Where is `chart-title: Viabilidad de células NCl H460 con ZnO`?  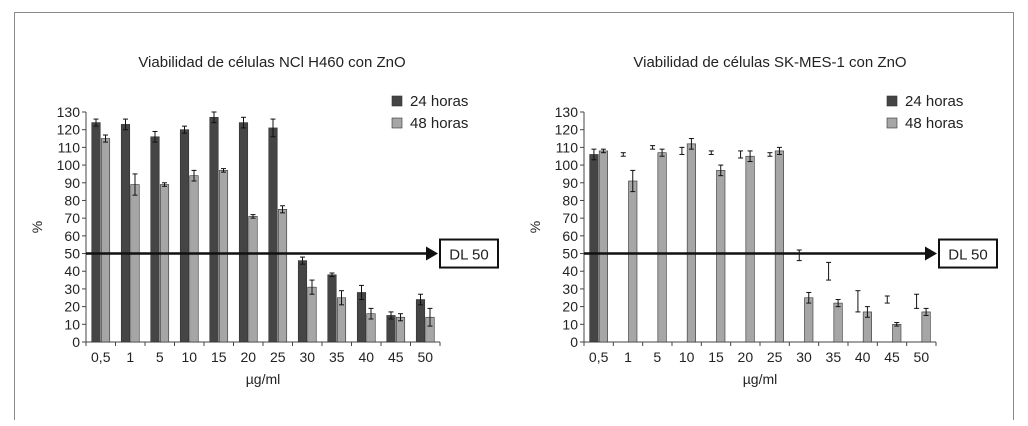
chart-title: Viabilidad de células NCl H460 con ZnO is located at coordinates (271, 62).